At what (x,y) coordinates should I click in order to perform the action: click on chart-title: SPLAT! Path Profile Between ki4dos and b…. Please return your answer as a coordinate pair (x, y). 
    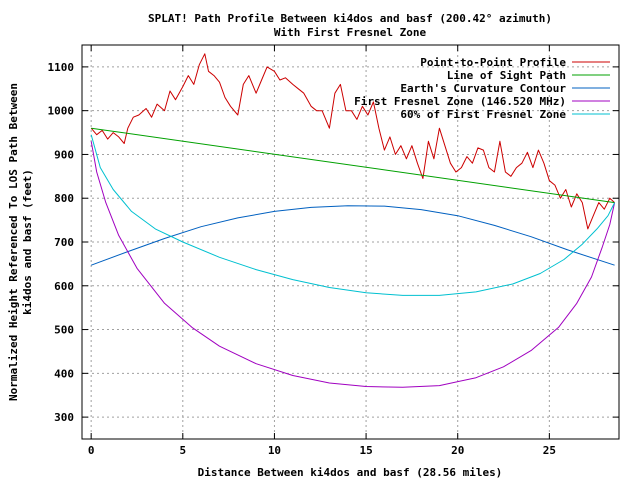
    Looking at the image, I should click on (350, 18).